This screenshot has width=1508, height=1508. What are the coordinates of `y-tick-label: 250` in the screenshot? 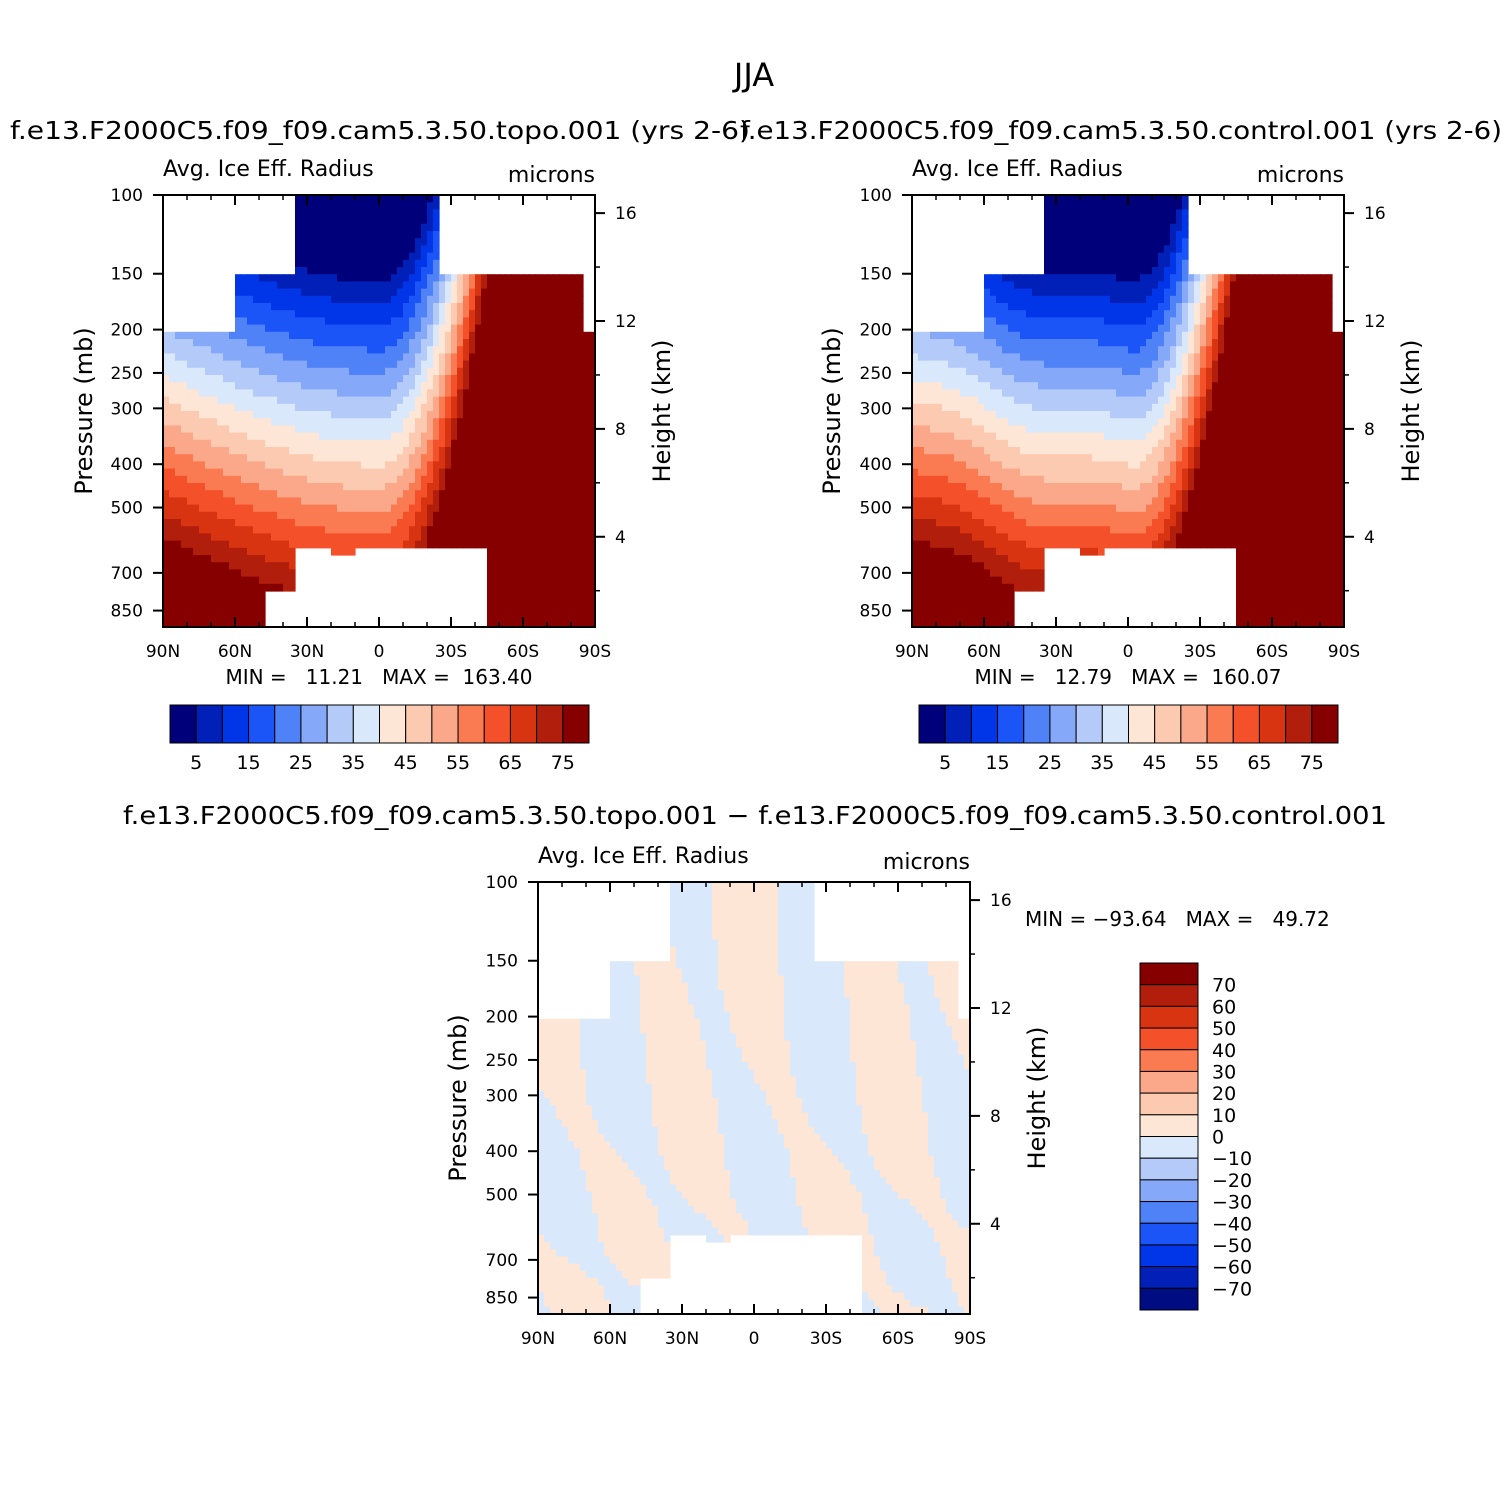 It's located at (127, 374).